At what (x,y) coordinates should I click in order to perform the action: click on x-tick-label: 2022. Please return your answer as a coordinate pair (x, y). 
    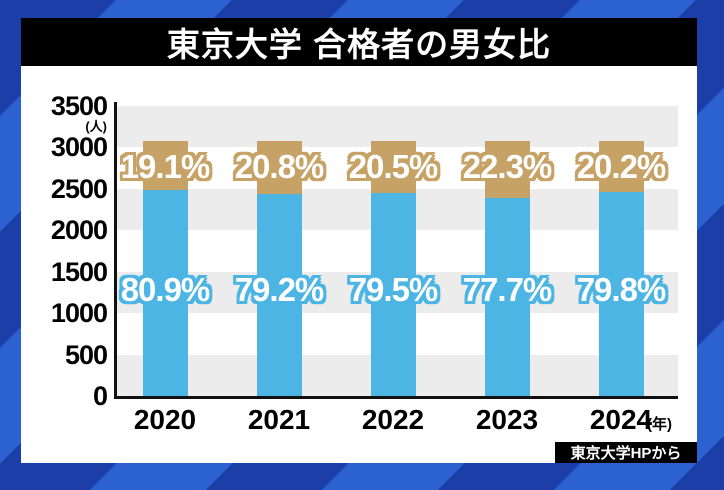
    Looking at the image, I should click on (393, 419).